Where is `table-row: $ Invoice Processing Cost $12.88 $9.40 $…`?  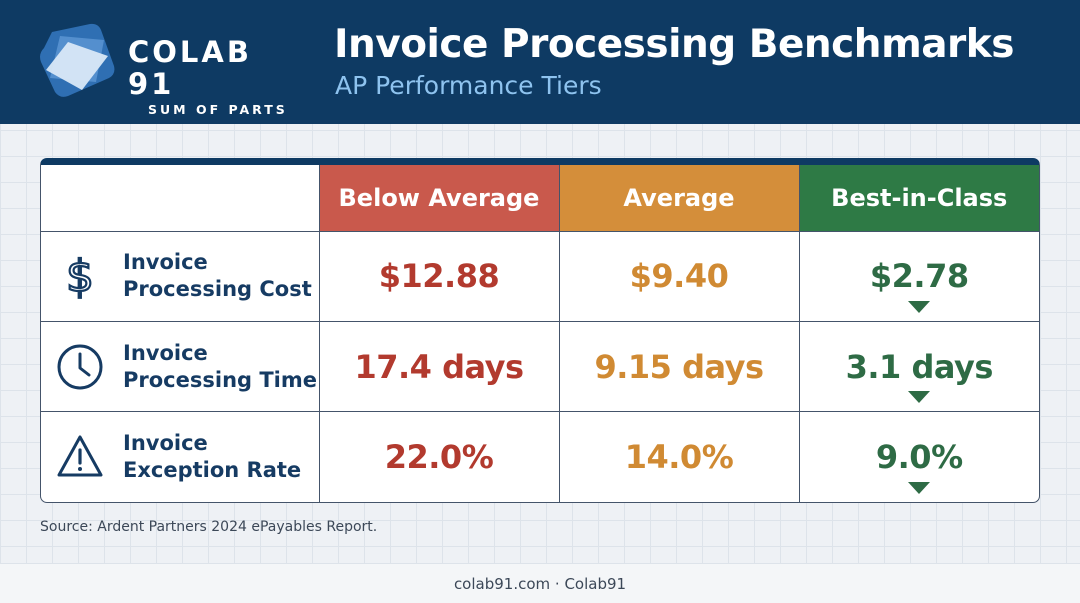
table-row: $ Invoice Processing Cost $12.88 $9.40 $… is located at coordinates (540, 276).